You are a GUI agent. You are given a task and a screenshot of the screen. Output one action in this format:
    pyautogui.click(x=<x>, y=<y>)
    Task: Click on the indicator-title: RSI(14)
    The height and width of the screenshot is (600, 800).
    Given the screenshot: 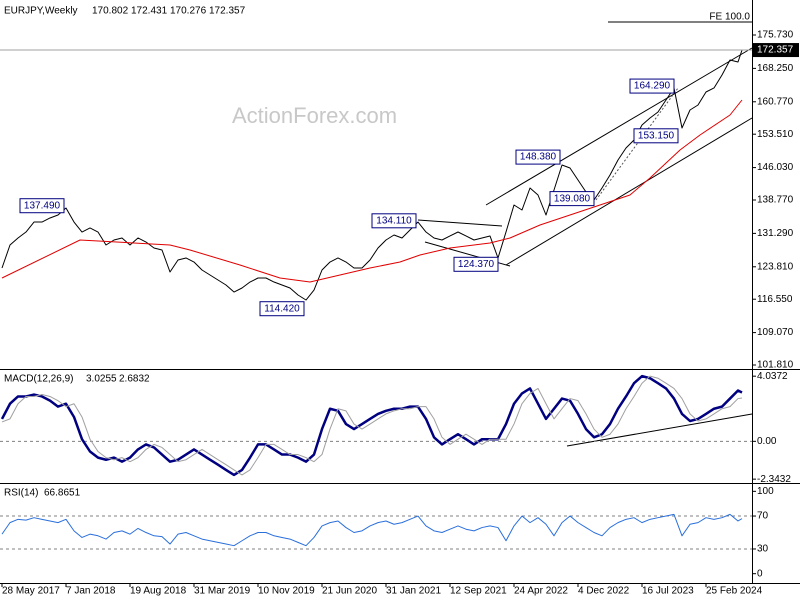 What is the action you would take?
    pyautogui.click(x=21, y=493)
    